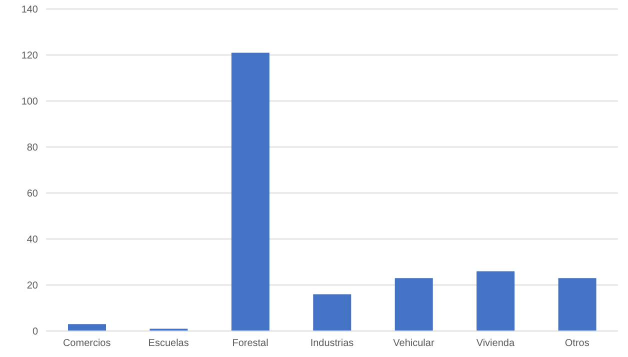 This screenshot has width=628, height=357. What do you see at coordinates (332, 344) in the screenshot?
I see `x-tick-label: Industrias` at bounding box center [332, 344].